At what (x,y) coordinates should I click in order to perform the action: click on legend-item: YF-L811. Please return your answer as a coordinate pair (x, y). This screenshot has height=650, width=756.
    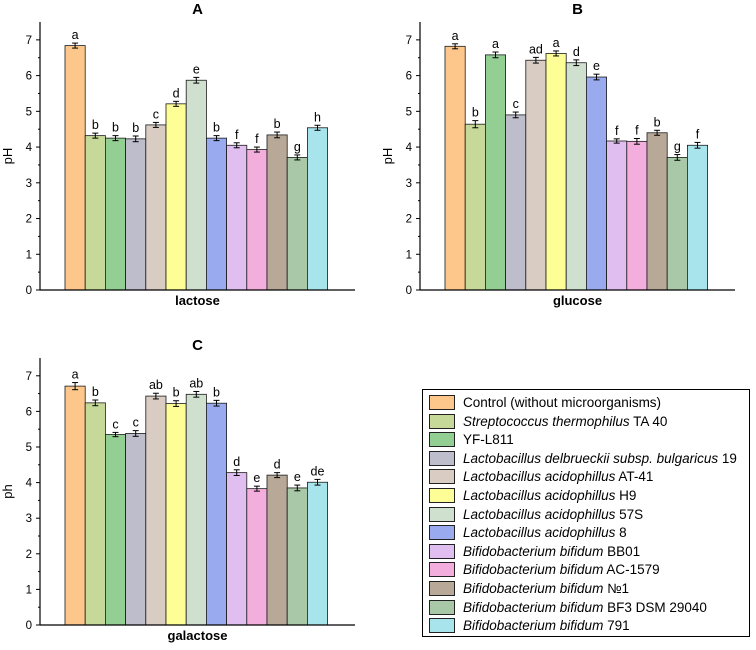
    Looking at the image, I should click on (471, 439).